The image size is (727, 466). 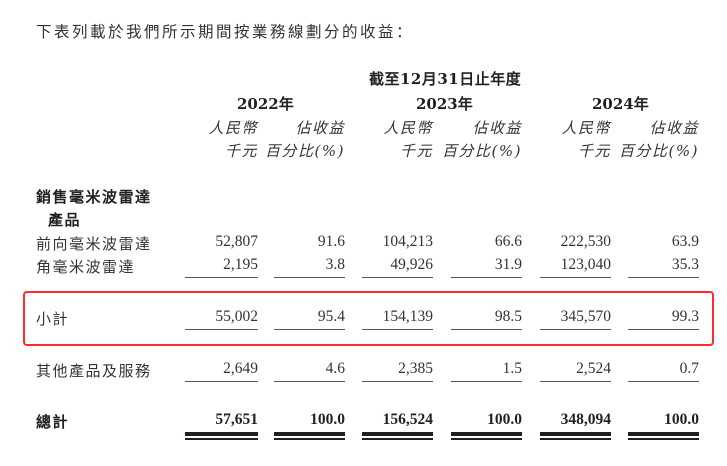 I want to click on amount-header-2024-line1: 人民幣, so click(x=586, y=128).